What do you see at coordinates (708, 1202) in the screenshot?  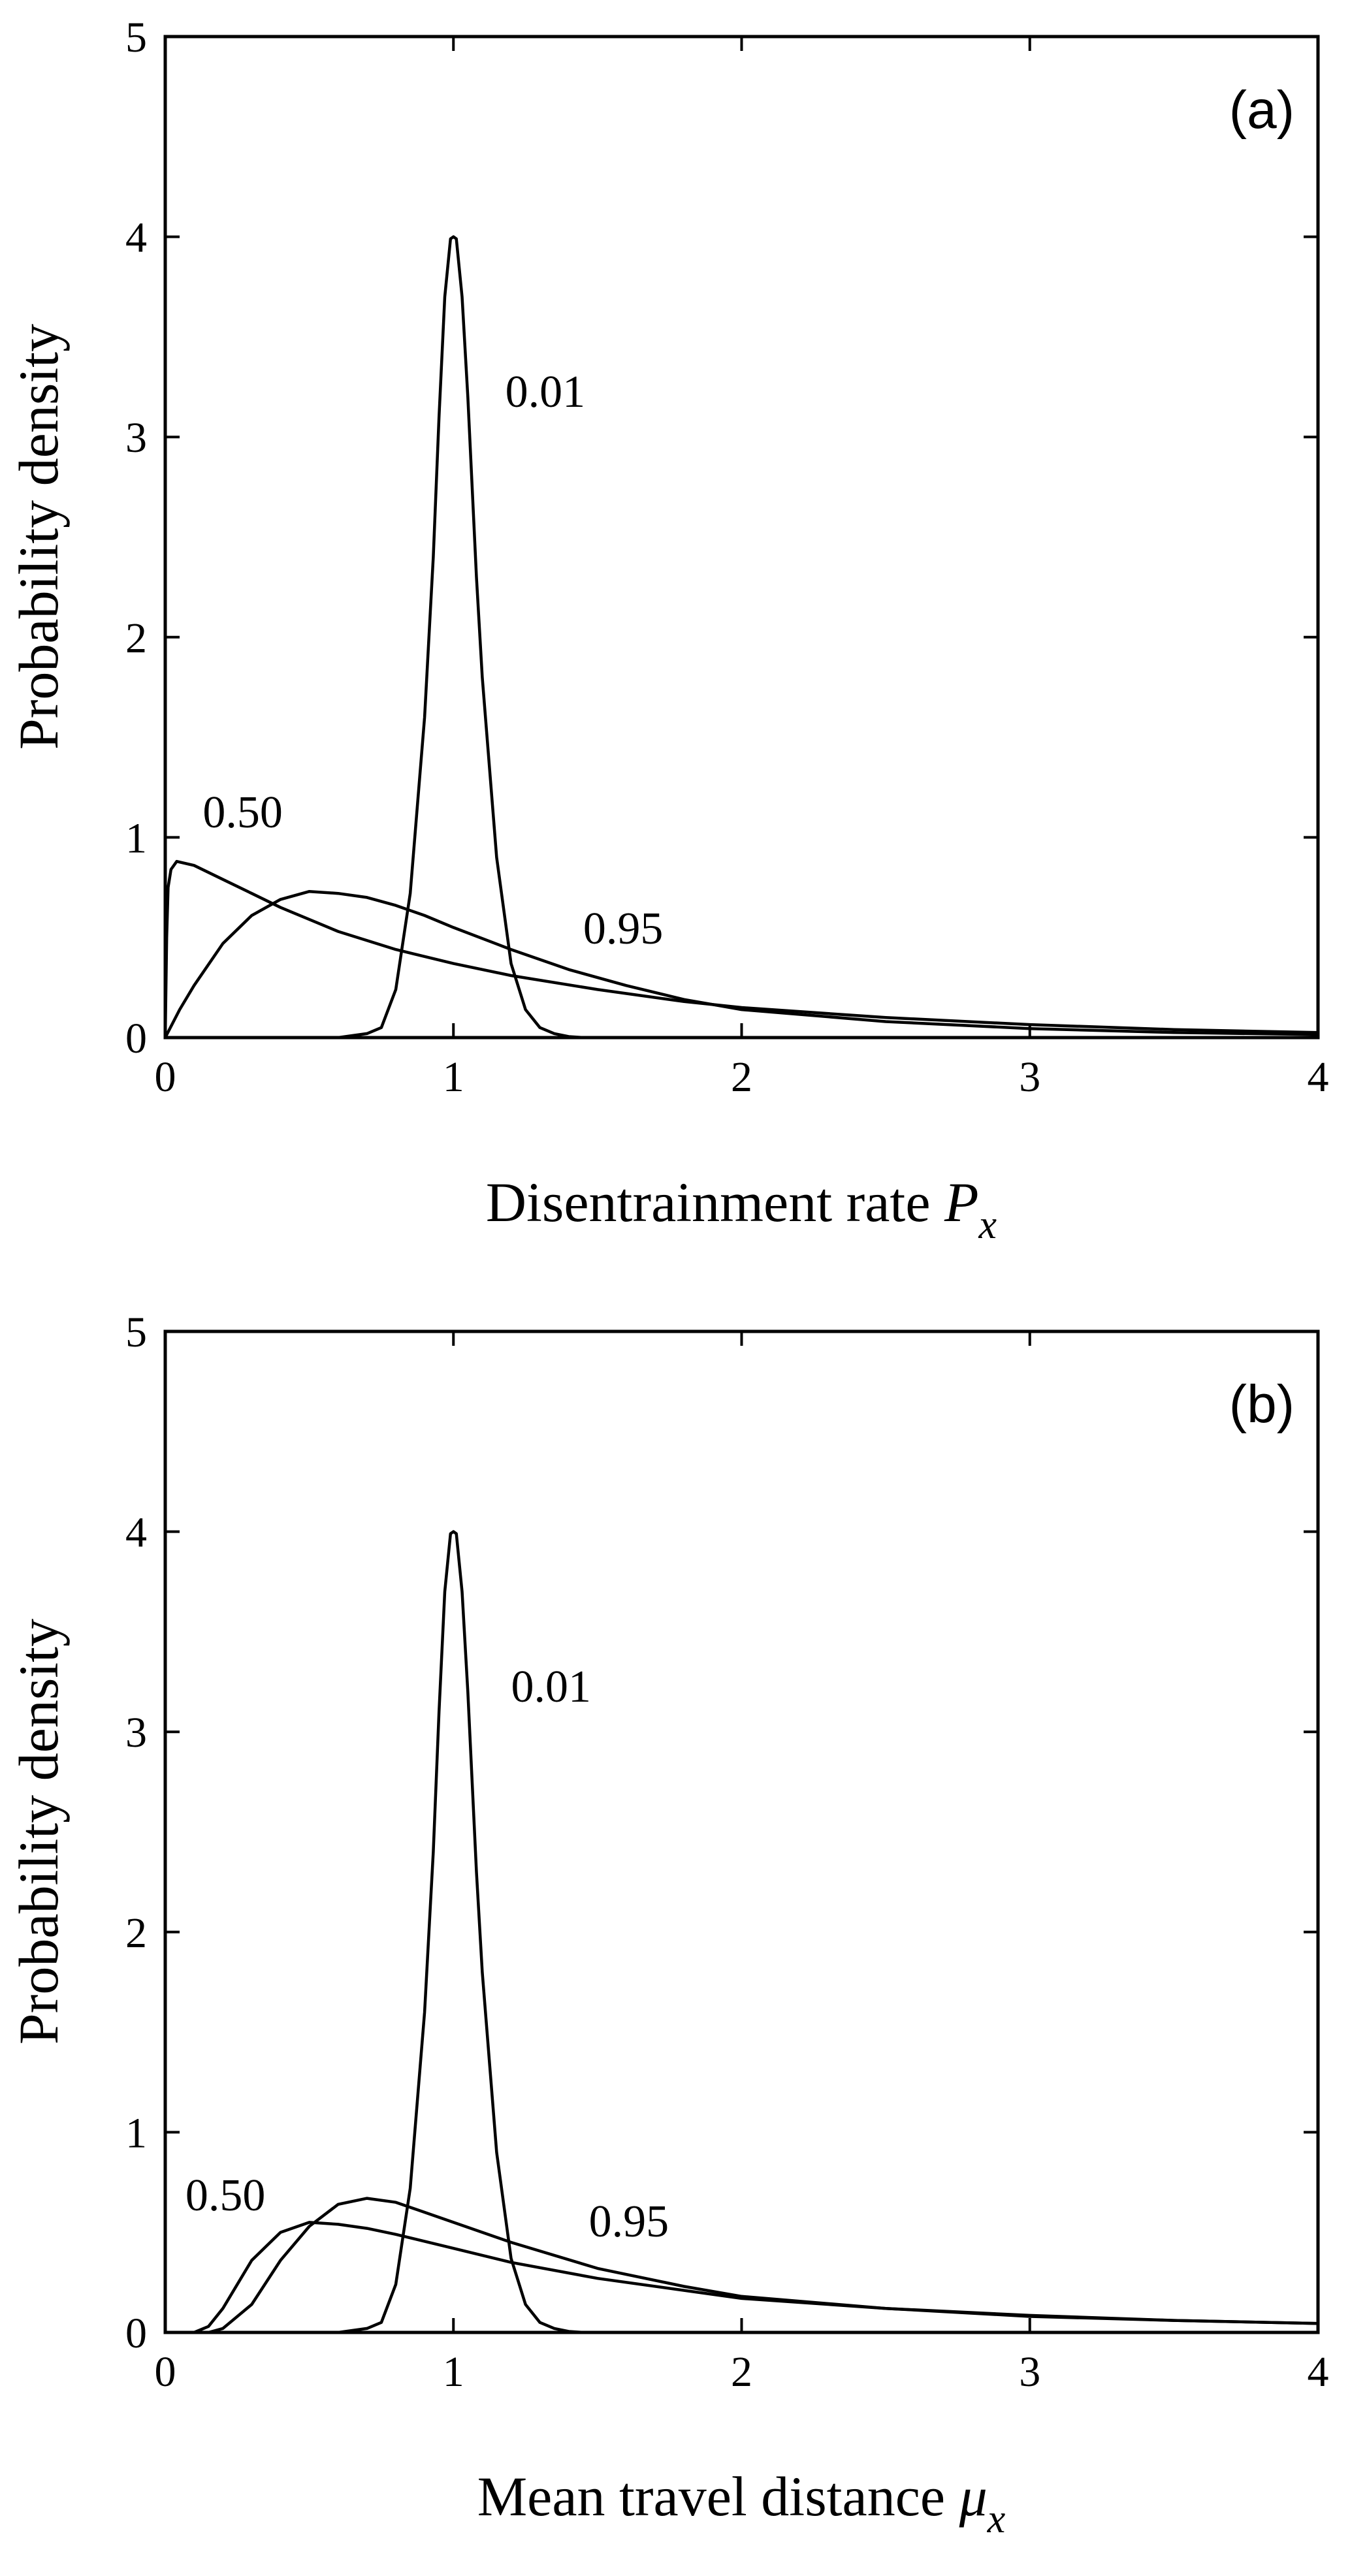 I see `x-axis-label-text: Disentrainment rate` at bounding box center [708, 1202].